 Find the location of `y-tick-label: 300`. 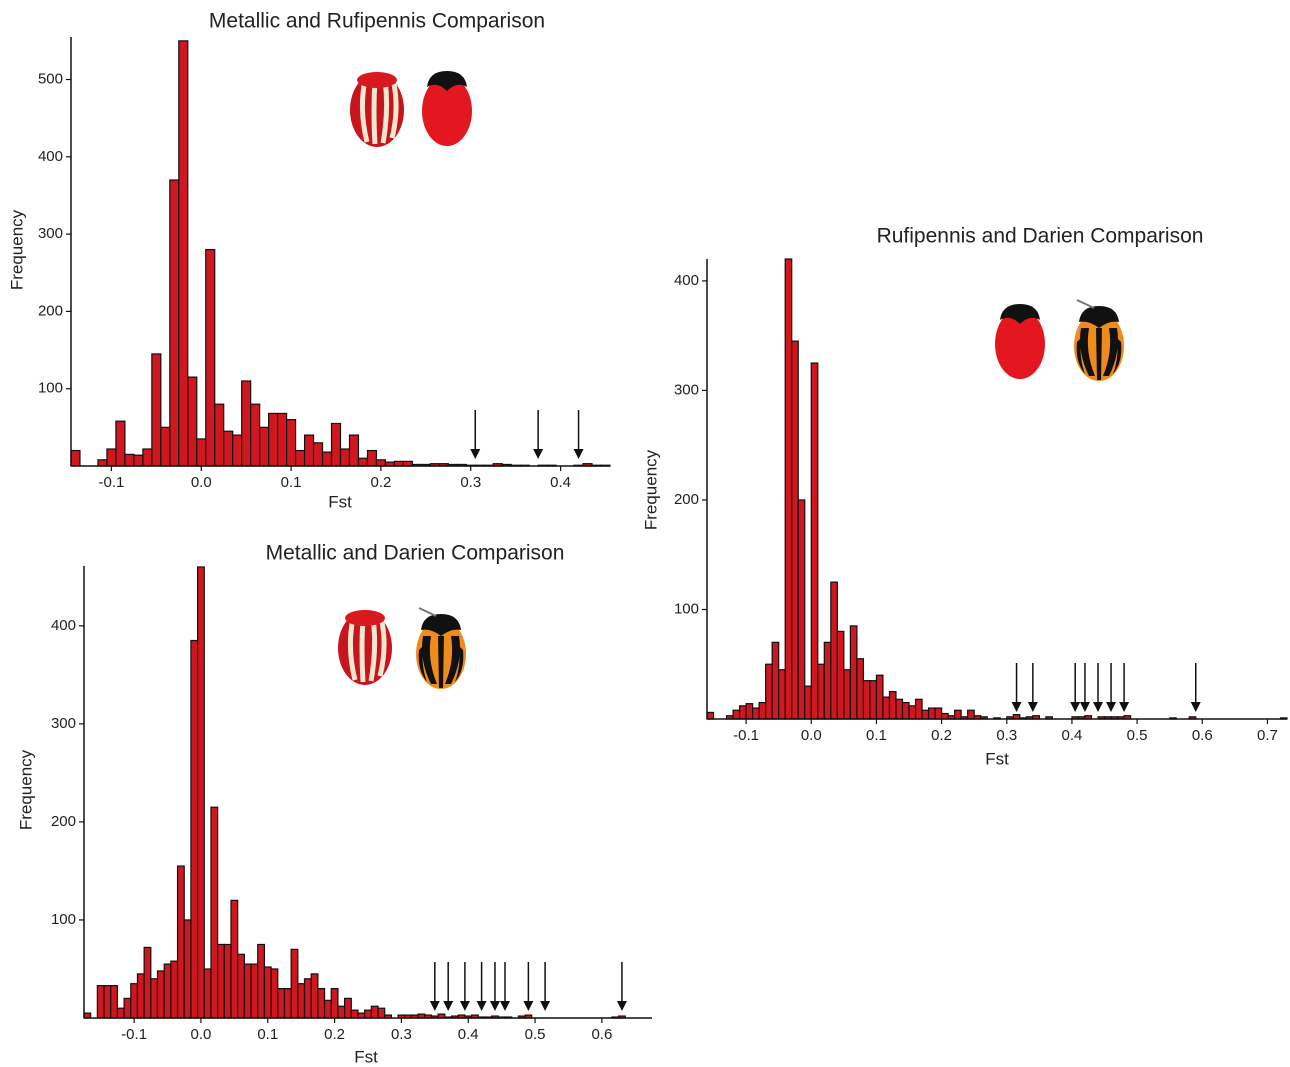

y-tick-label: 300 is located at coordinates (50, 233).